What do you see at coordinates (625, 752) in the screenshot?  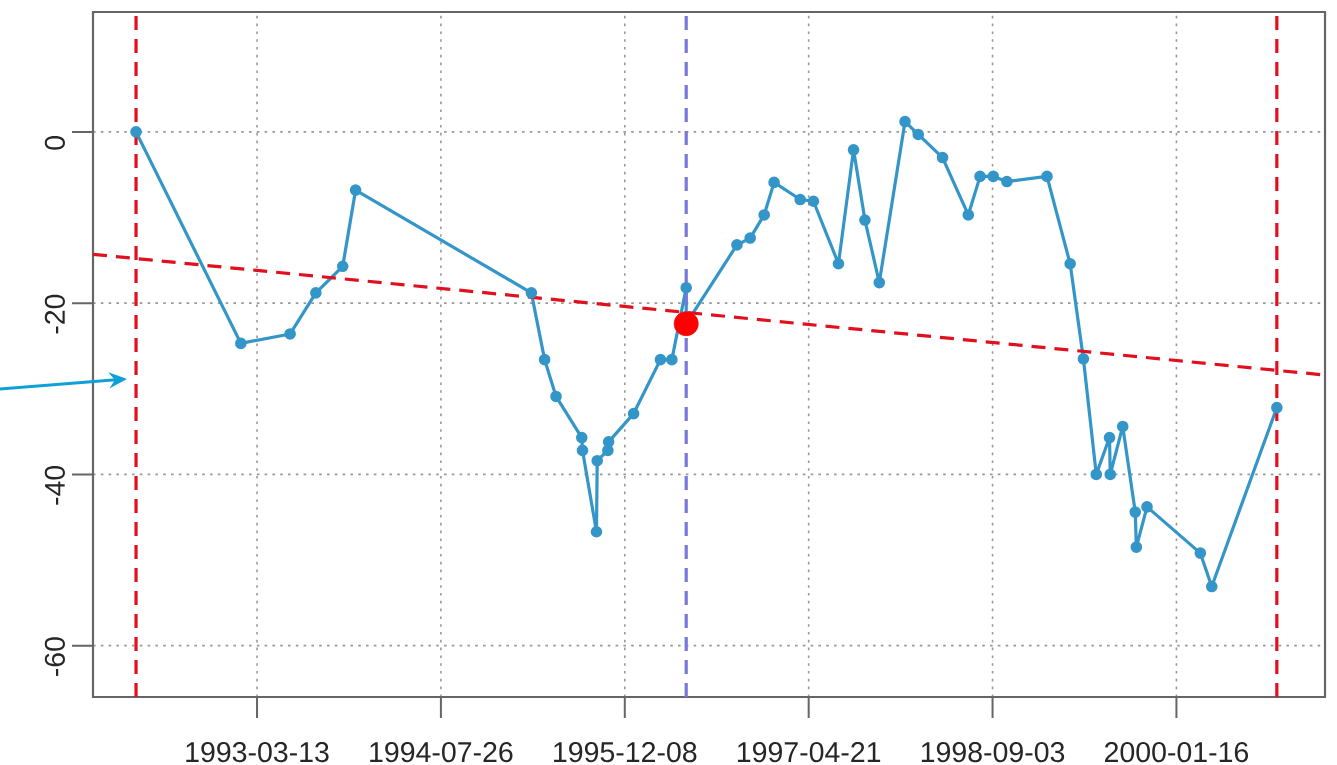 I see `x-tick-label: 1995-12-08` at bounding box center [625, 752].